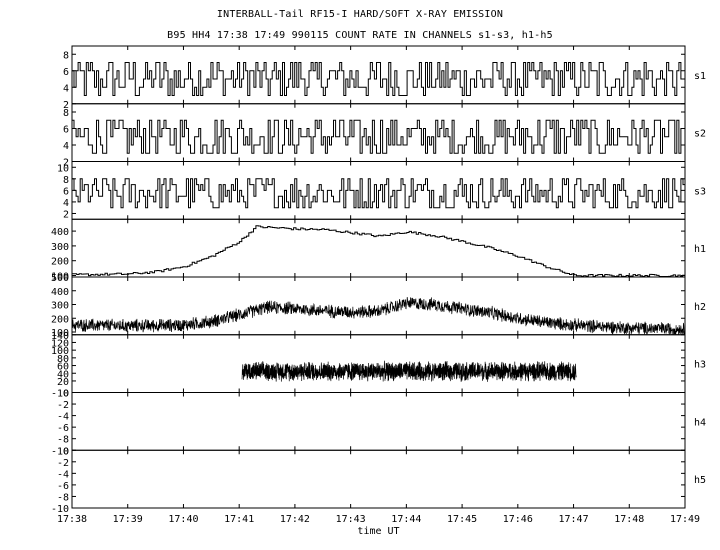 The image size is (720, 550). I want to click on y-tick-label-h1: 200, so click(60, 262).